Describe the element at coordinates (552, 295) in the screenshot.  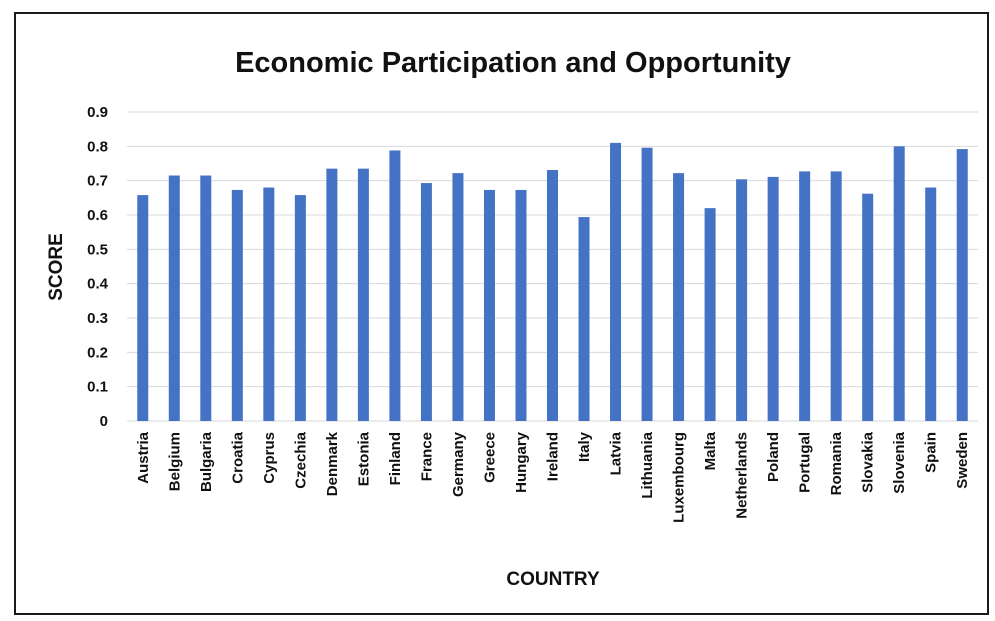
I see `bar-ireland` at that location.